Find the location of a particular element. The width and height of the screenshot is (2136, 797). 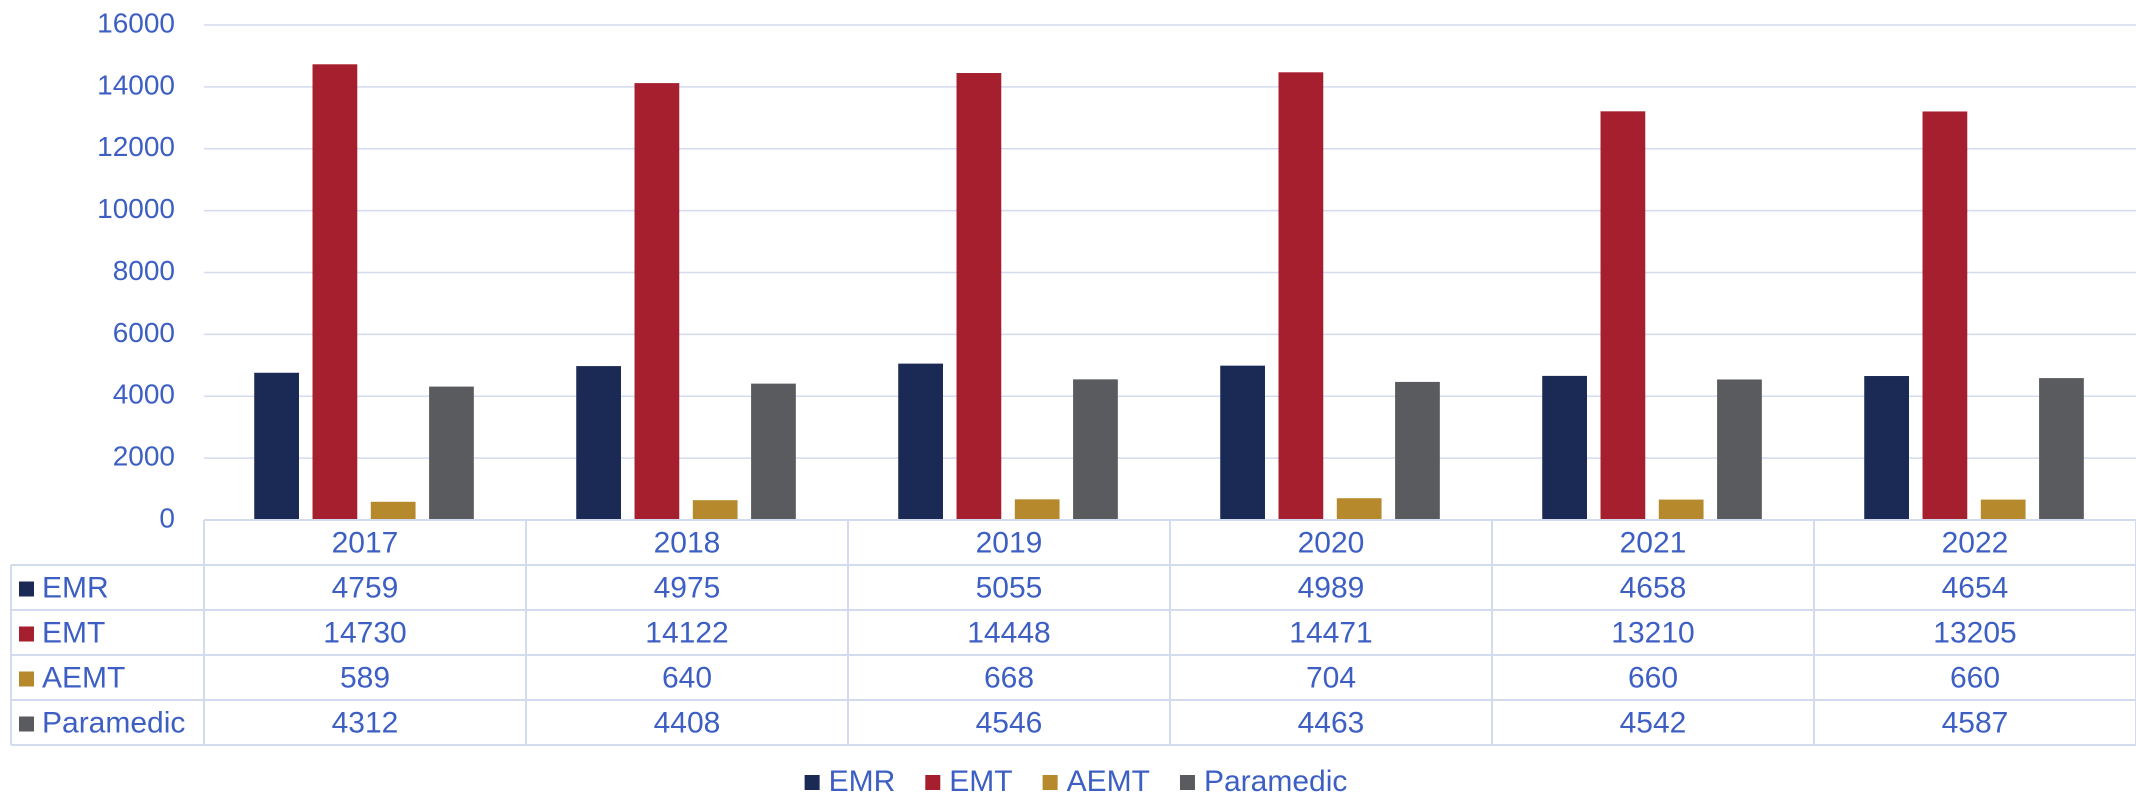

x-tick-label: 2018 is located at coordinates (687, 542).